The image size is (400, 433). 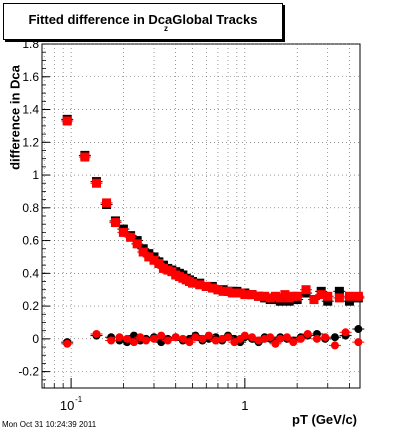 What do you see at coordinates (49, 424) in the screenshot?
I see `timestamp: Mon Oct 31 10:24:39 2011` at bounding box center [49, 424].